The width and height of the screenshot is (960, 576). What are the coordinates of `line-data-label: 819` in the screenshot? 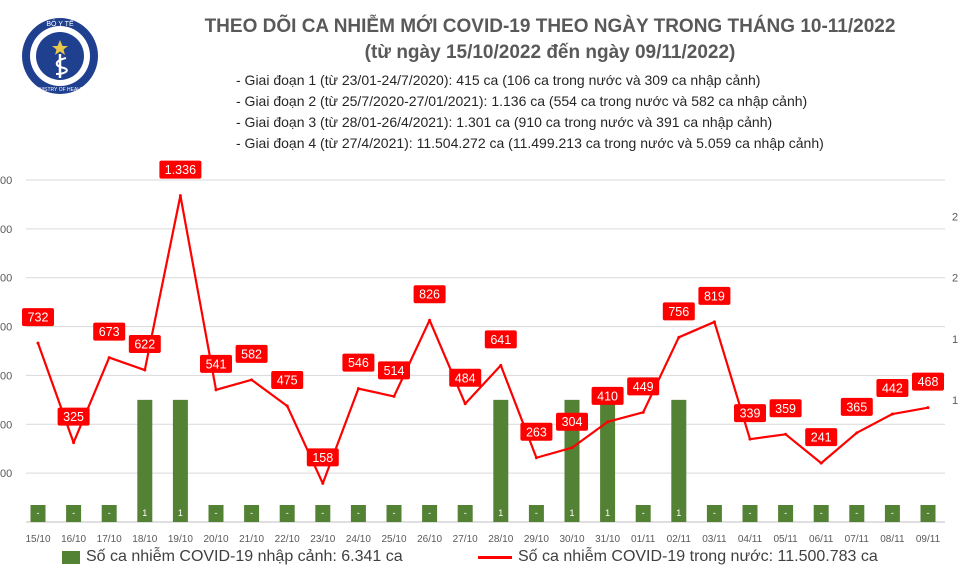 It's located at (714, 296).